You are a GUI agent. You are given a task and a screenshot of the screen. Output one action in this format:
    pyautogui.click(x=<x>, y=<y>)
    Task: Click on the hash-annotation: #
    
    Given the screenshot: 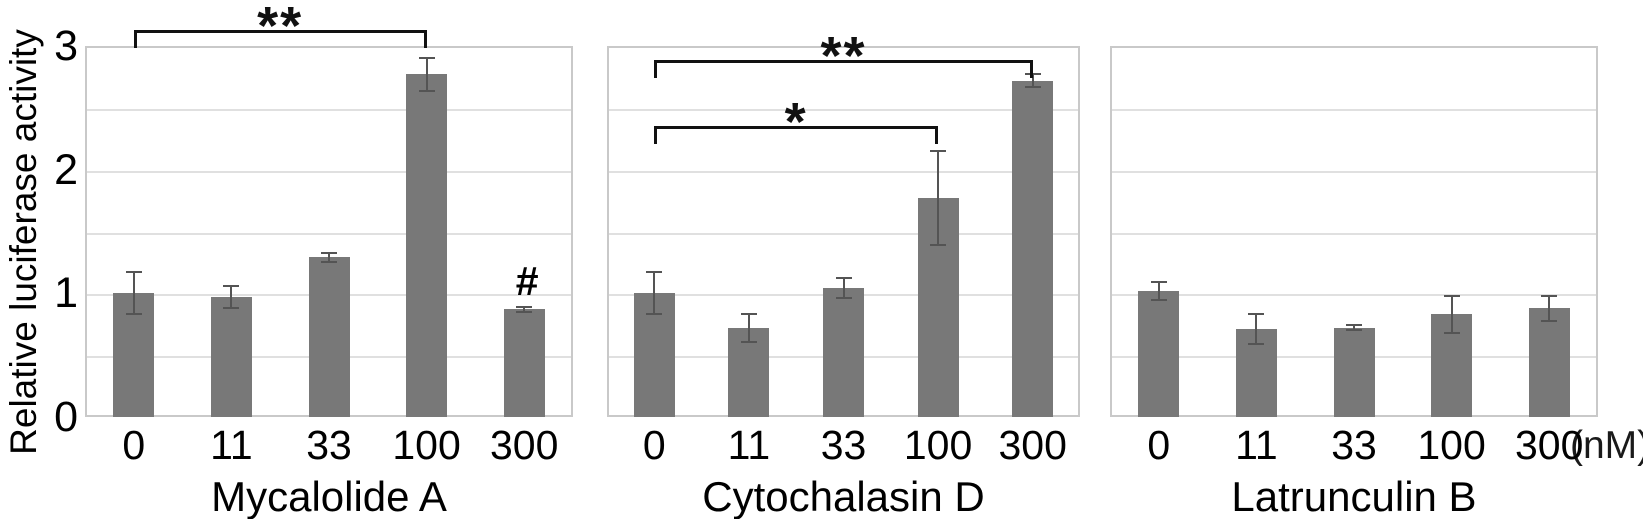 What is the action you would take?
    pyautogui.click(x=527, y=280)
    